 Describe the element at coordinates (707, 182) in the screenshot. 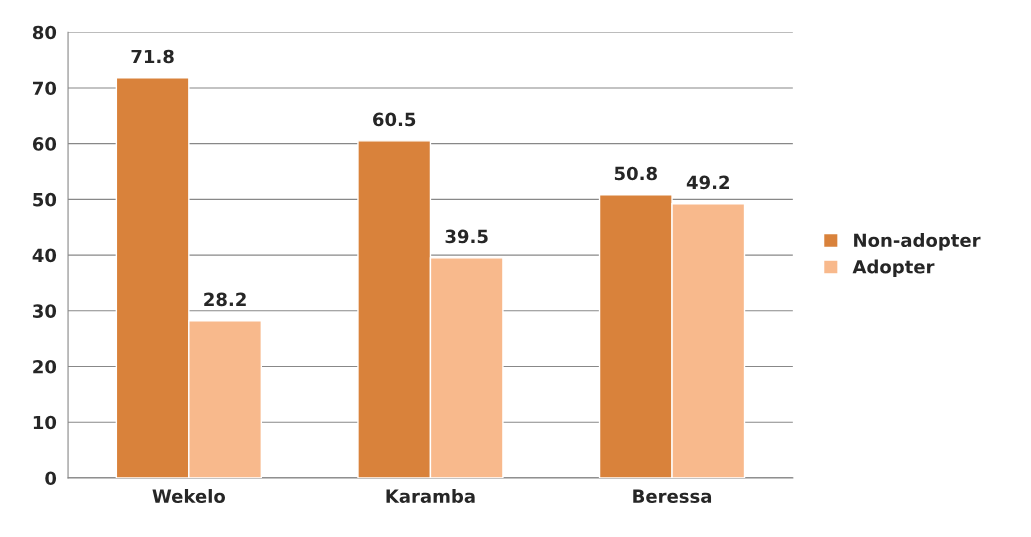

I see `data-label: 49.2` at that location.